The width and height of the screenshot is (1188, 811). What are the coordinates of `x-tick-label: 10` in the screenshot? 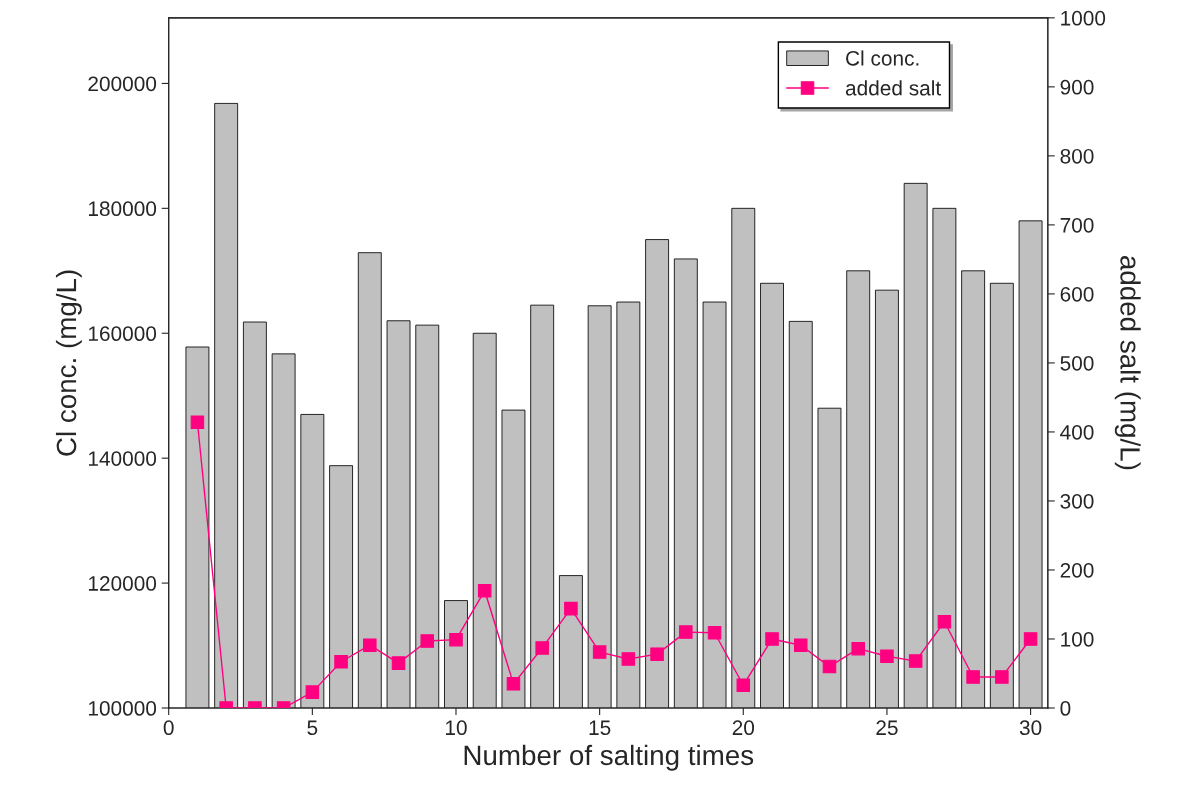 It's located at (456, 728).